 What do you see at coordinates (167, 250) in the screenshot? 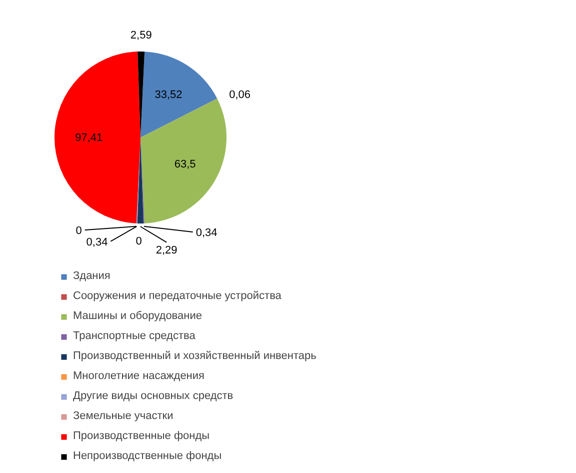
I see `data-label: 2,29` at bounding box center [167, 250].